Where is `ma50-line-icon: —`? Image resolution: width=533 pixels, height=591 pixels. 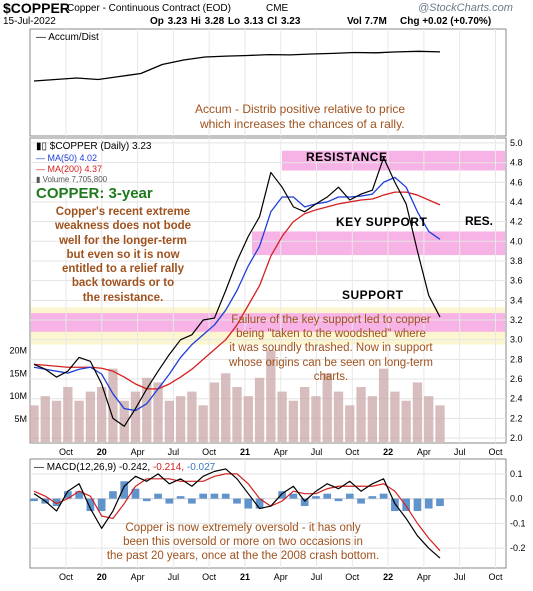
ma50-line-icon: — is located at coordinates (42, 158).